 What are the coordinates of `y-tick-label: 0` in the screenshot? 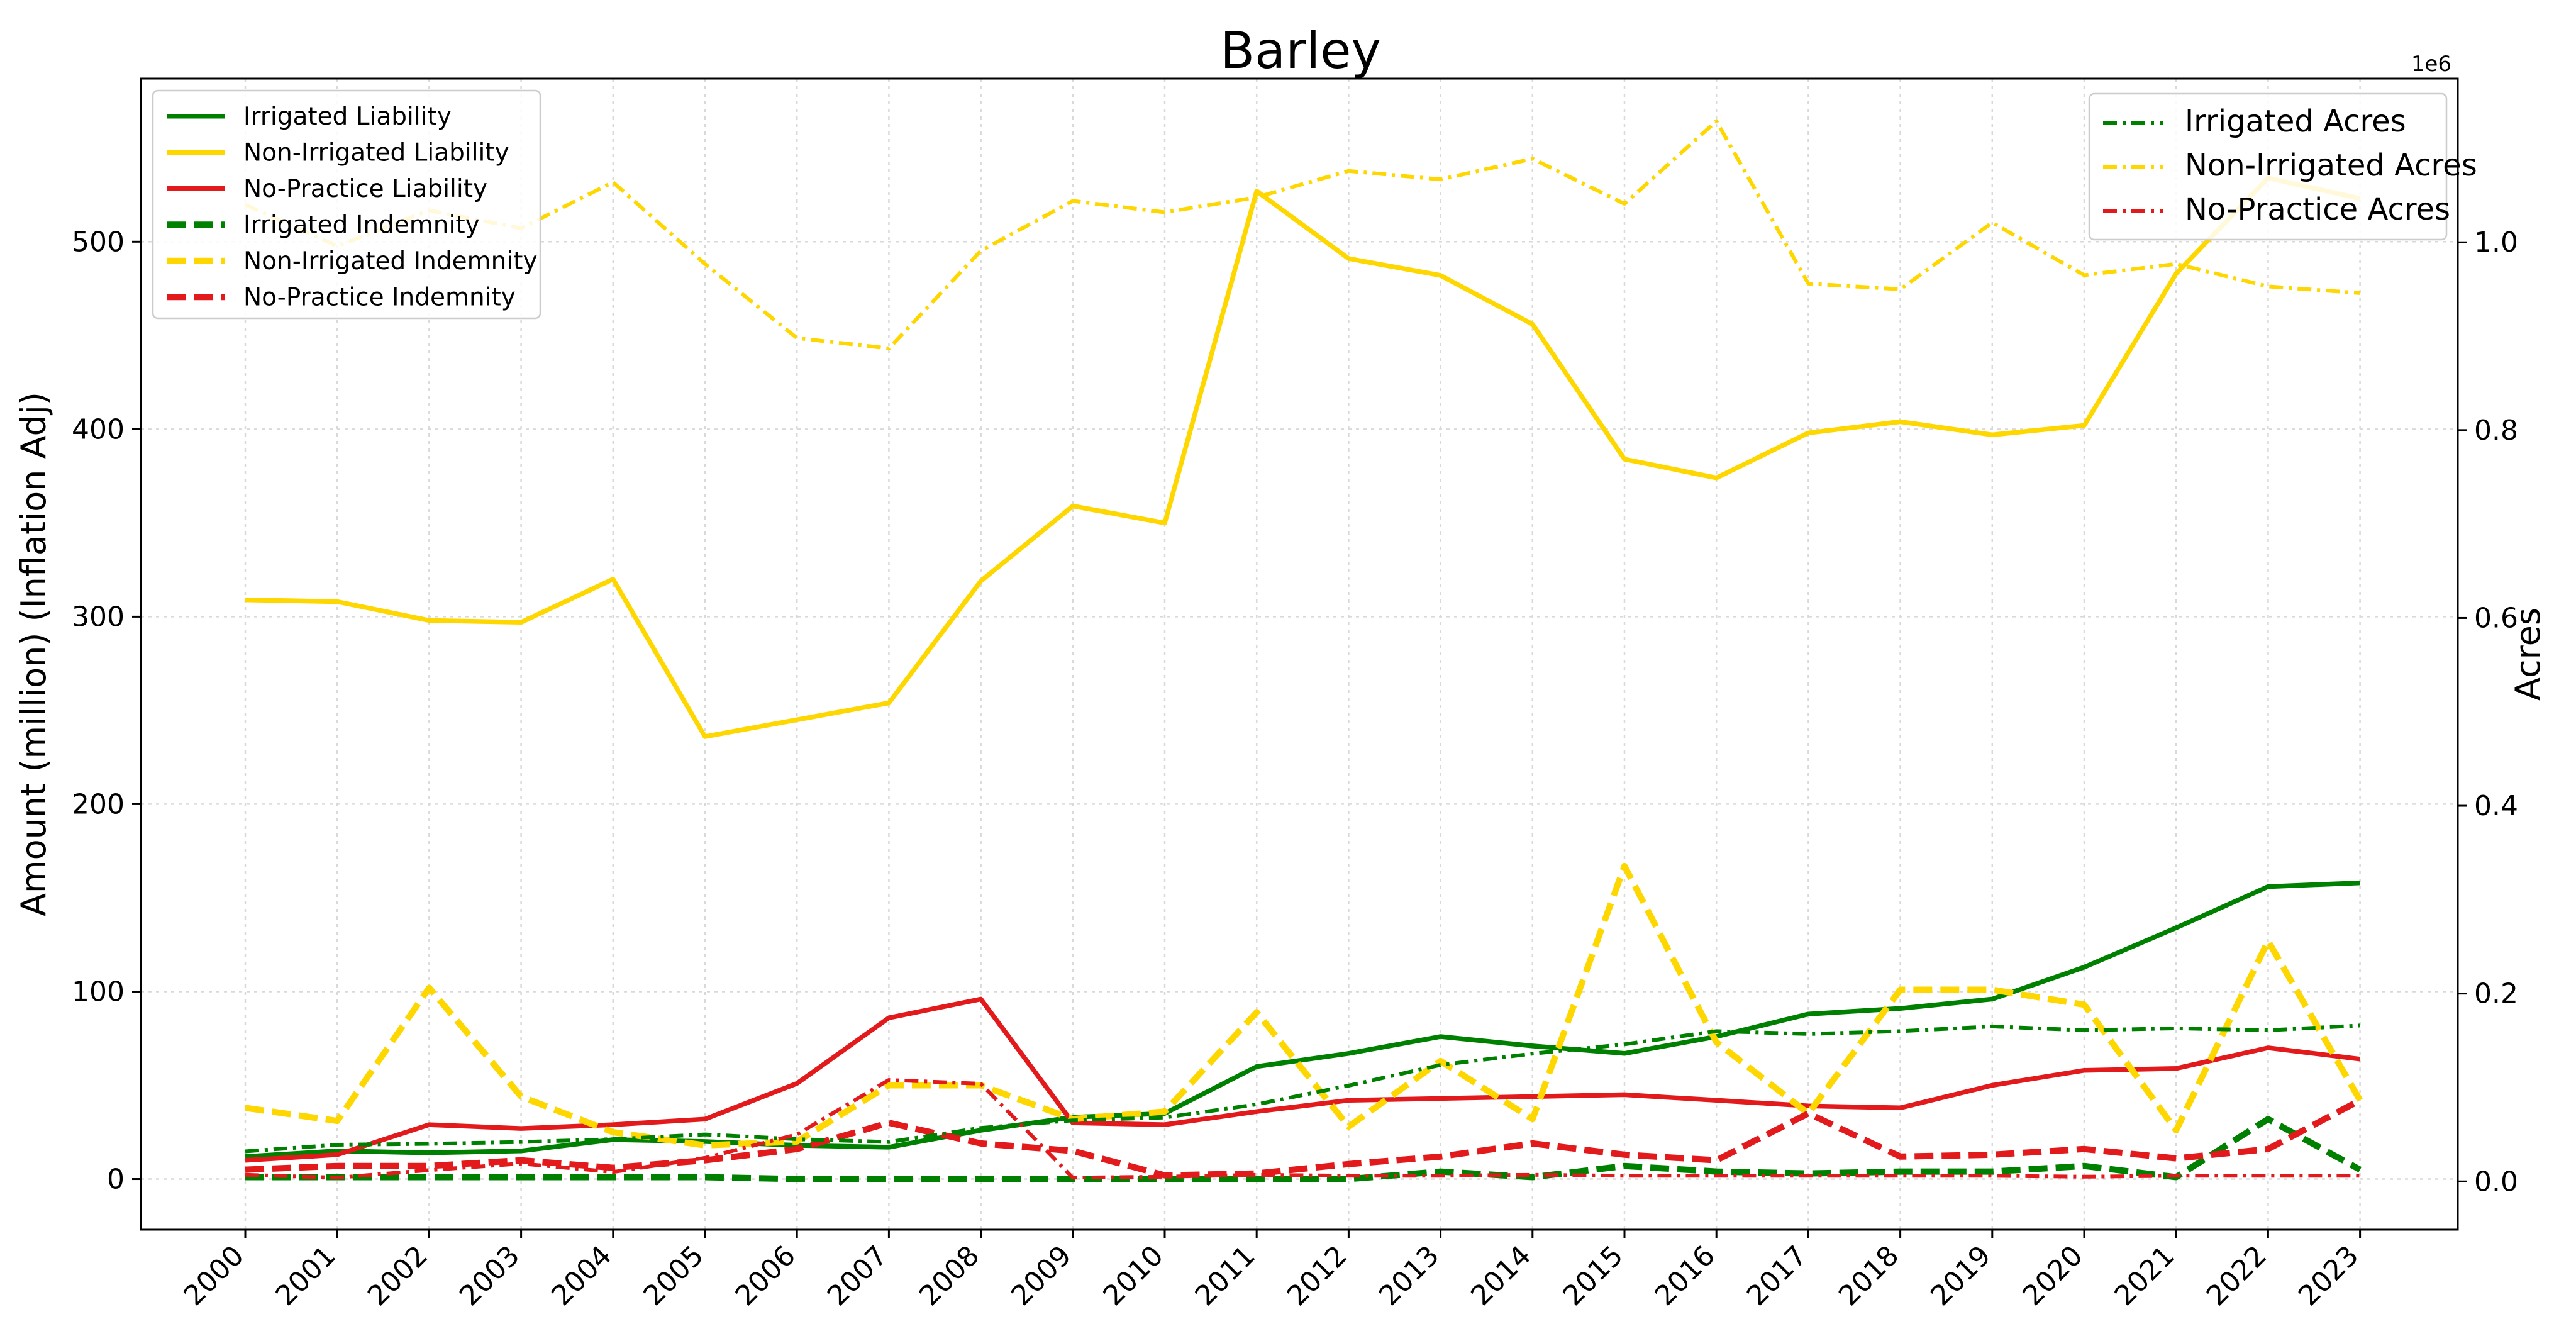 It's located at (116, 1180).